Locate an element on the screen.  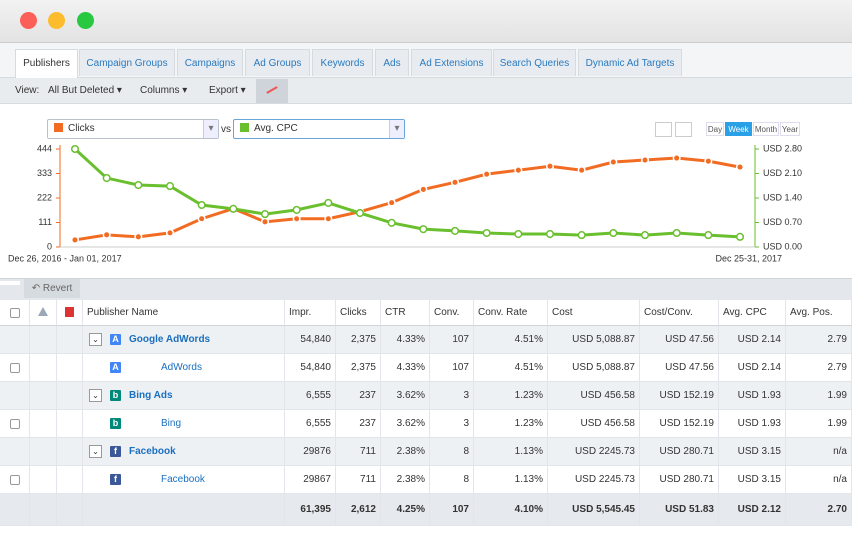
y-tick-label: 333 is located at coordinates (44, 173).